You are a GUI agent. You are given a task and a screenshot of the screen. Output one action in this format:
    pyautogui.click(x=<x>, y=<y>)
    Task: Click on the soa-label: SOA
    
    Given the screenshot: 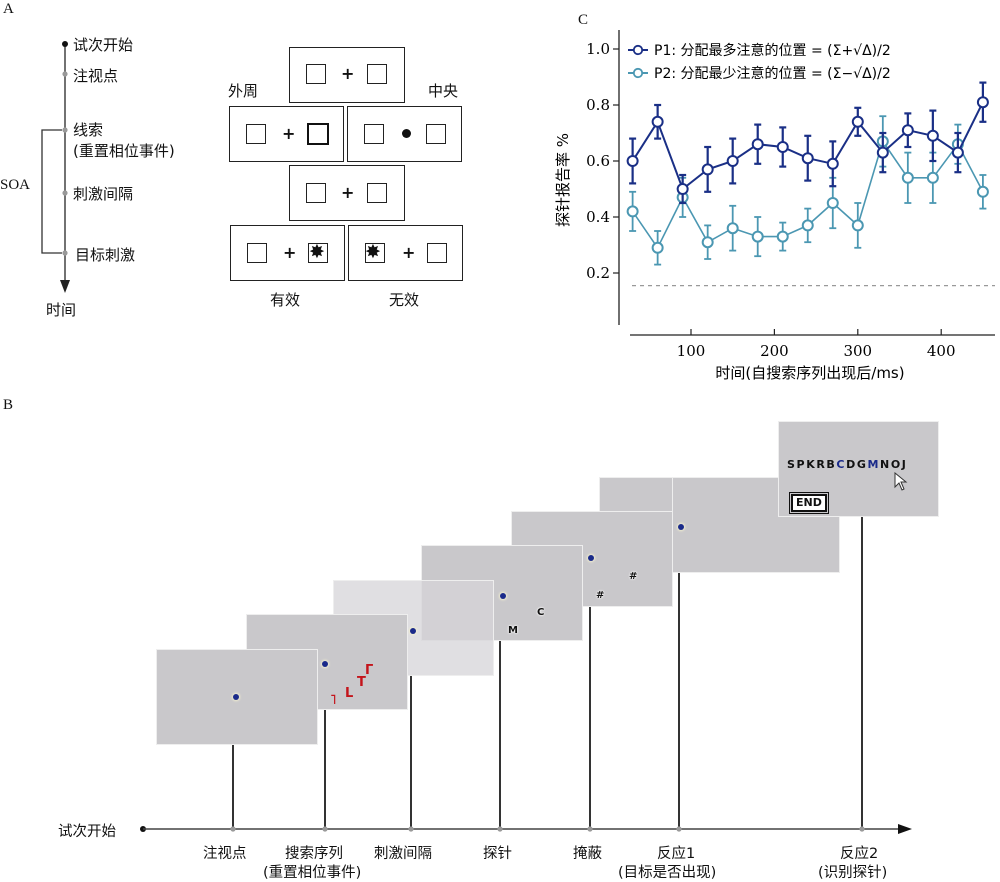 What is the action you would take?
    pyautogui.click(x=15, y=185)
    